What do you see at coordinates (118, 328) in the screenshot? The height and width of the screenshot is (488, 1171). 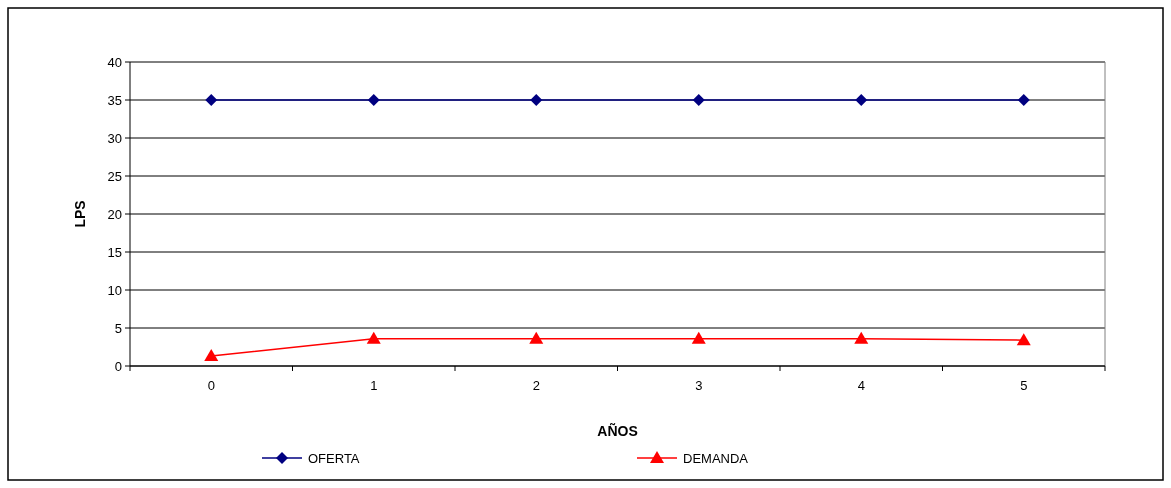 I see `y-tick-label: 5` at bounding box center [118, 328].